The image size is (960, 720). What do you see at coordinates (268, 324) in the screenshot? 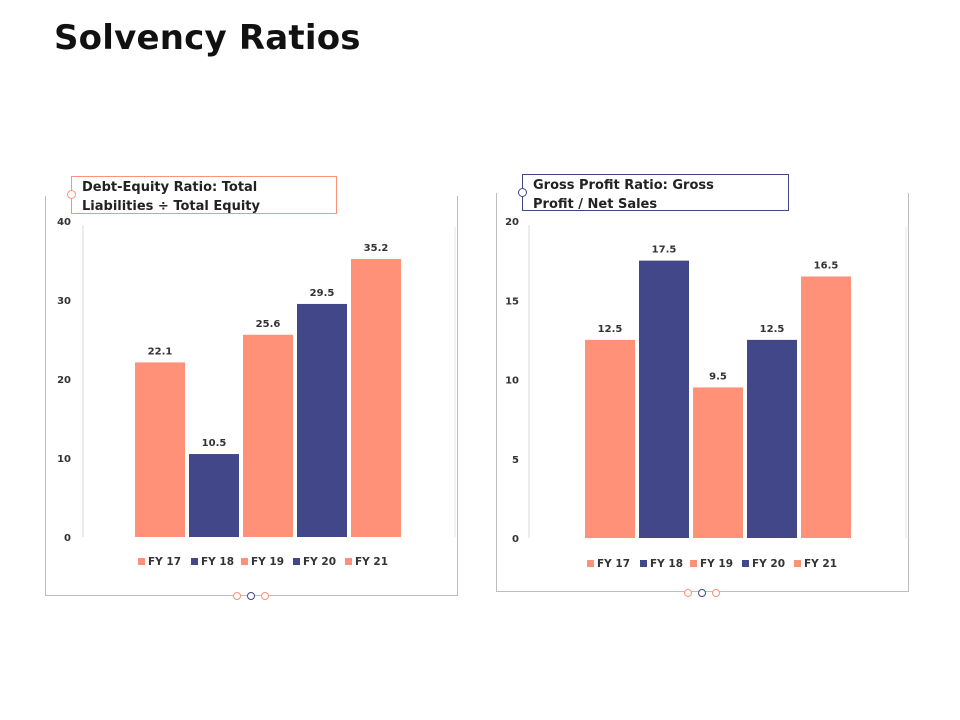
I see `data-label: 25.6` at bounding box center [268, 324].